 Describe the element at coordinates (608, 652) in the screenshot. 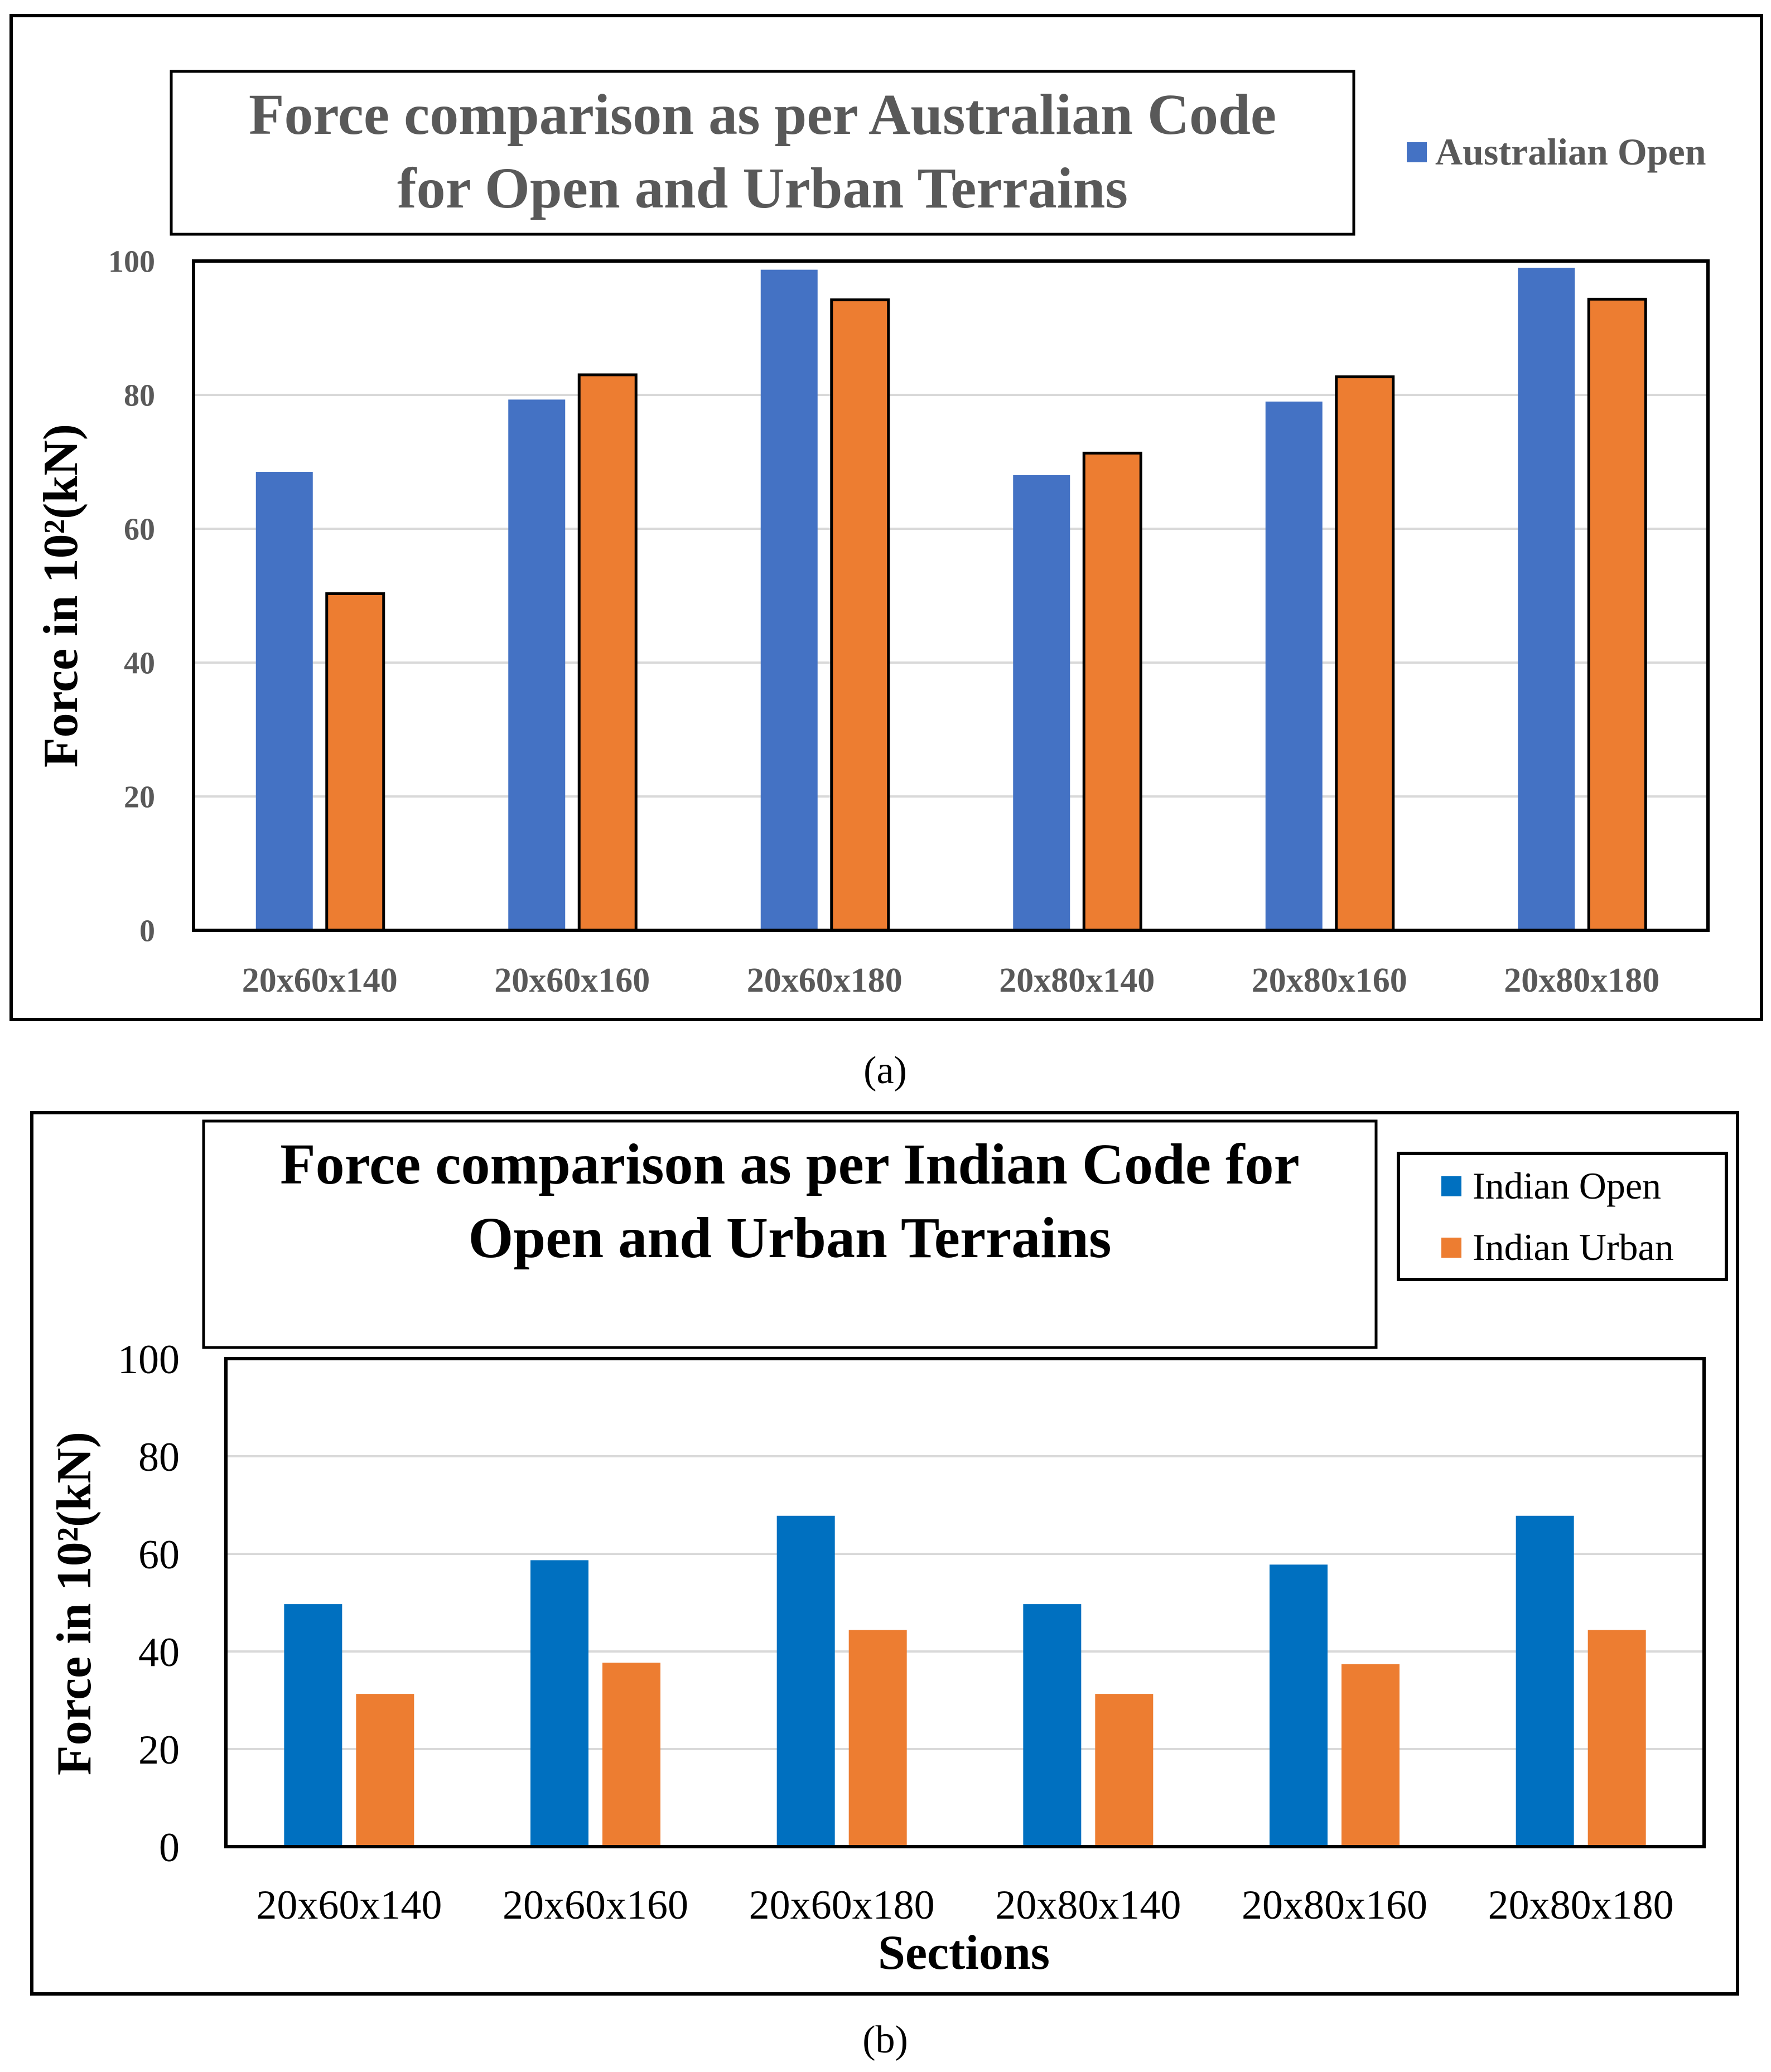

I see `chart-a-bar-australian-urban-20x60x160` at that location.